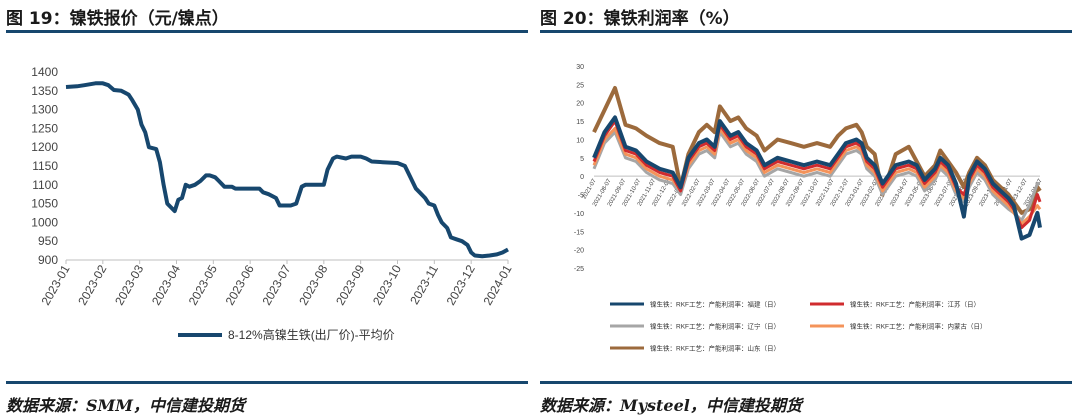  I want to click on x-tick-label: 2023-09, so click(350, 284).